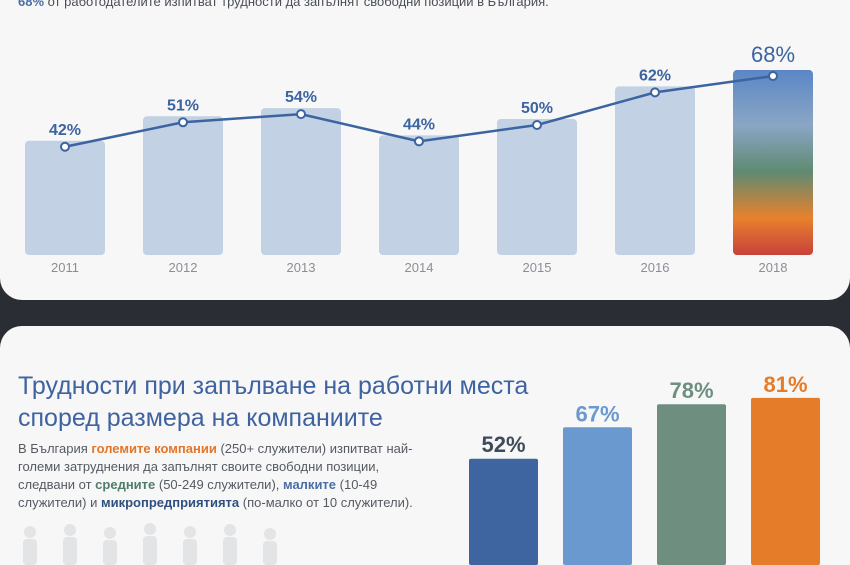 The width and height of the screenshot is (850, 565). I want to click on bar-2011, so click(65, 197).